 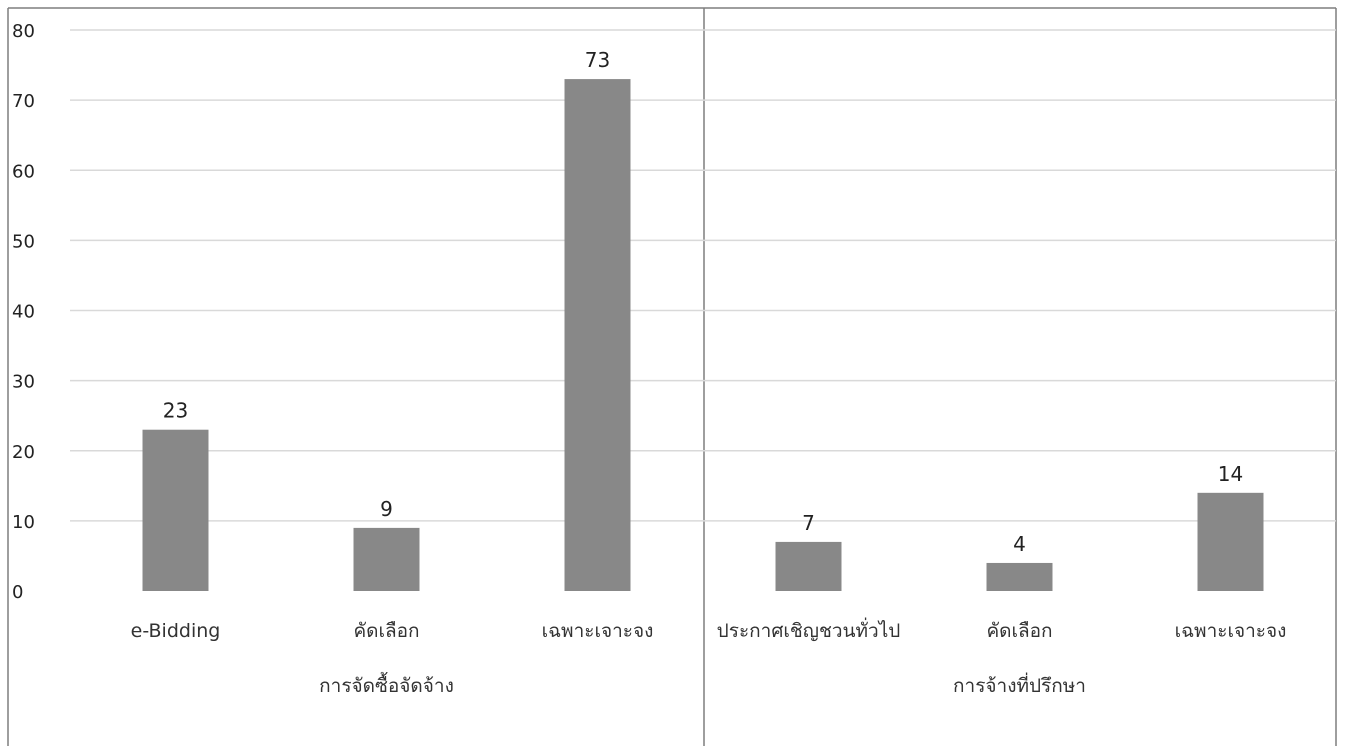 What do you see at coordinates (23, 312) in the screenshot?
I see `y-tick-label: 40` at bounding box center [23, 312].